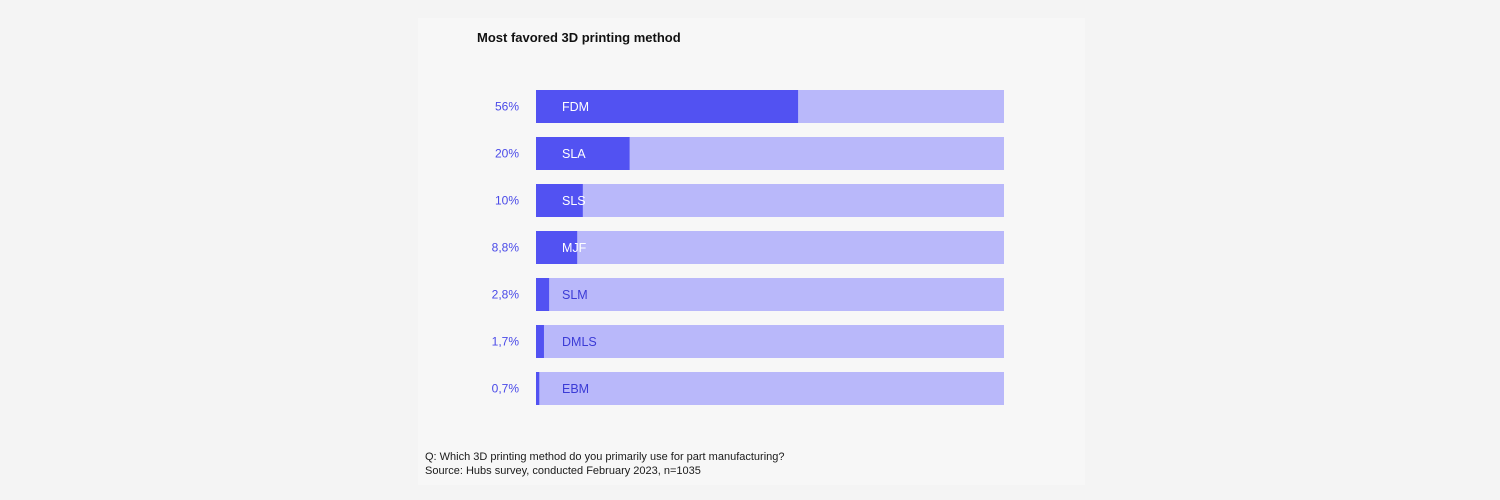 The image size is (1500, 500). Describe the element at coordinates (574, 248) in the screenshot. I see `category-label: MJF` at that location.